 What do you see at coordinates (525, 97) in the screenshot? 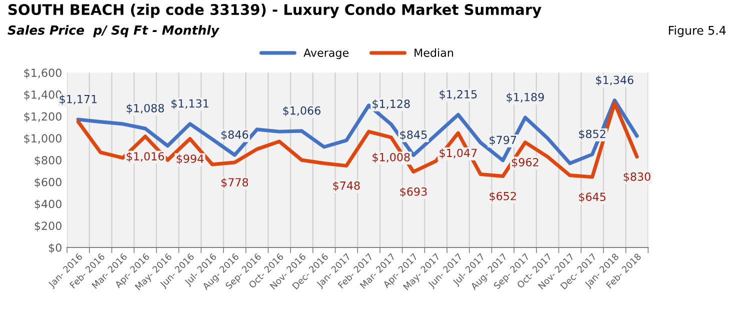
I see `data-label: $1,189` at bounding box center [525, 97].